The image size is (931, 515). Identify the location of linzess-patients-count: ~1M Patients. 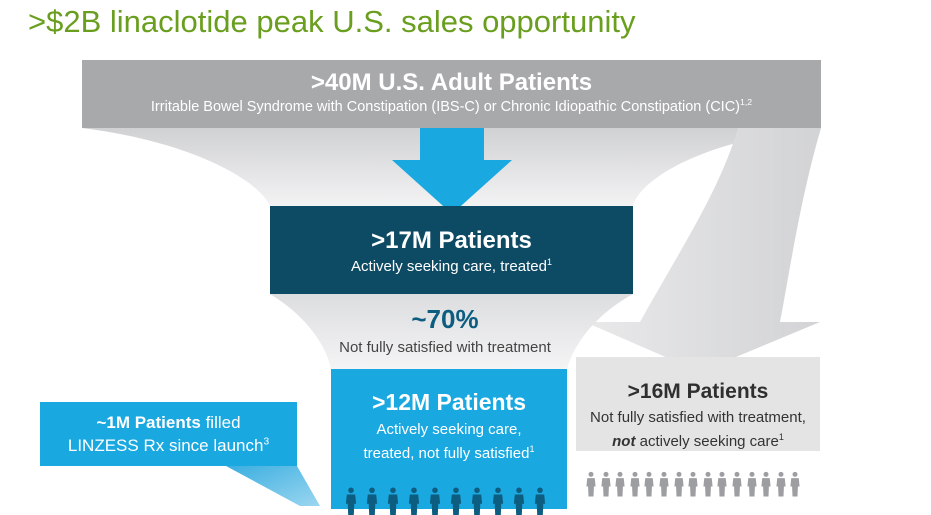
(148, 422).